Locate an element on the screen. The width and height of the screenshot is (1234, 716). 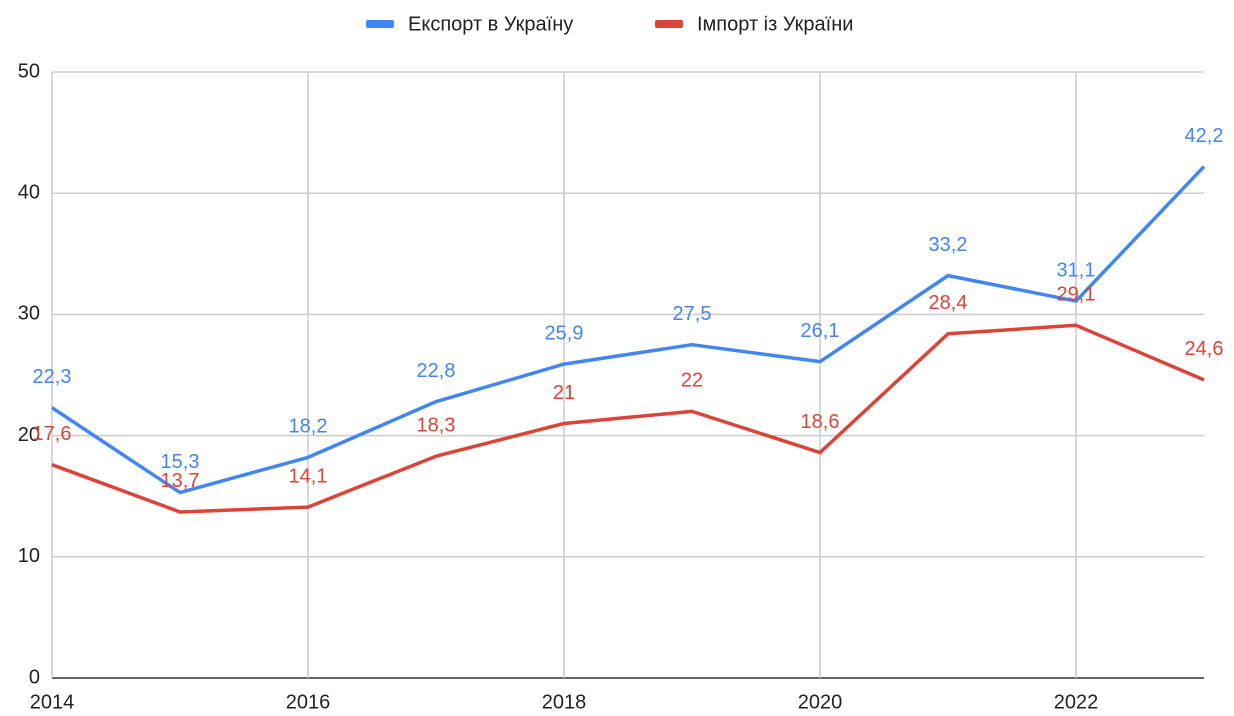
data-label: 14,1 is located at coordinates (308, 476).